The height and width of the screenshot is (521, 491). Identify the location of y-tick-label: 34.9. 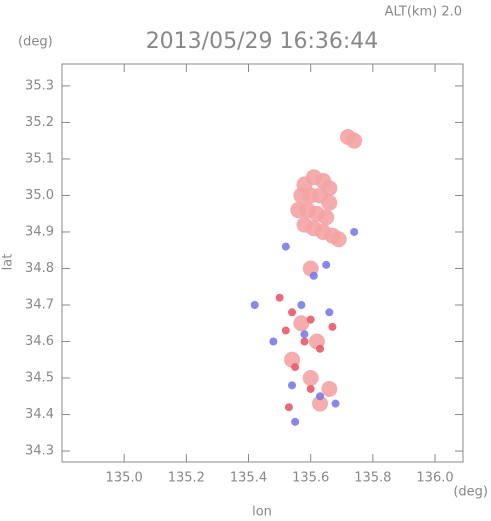
(39, 231).